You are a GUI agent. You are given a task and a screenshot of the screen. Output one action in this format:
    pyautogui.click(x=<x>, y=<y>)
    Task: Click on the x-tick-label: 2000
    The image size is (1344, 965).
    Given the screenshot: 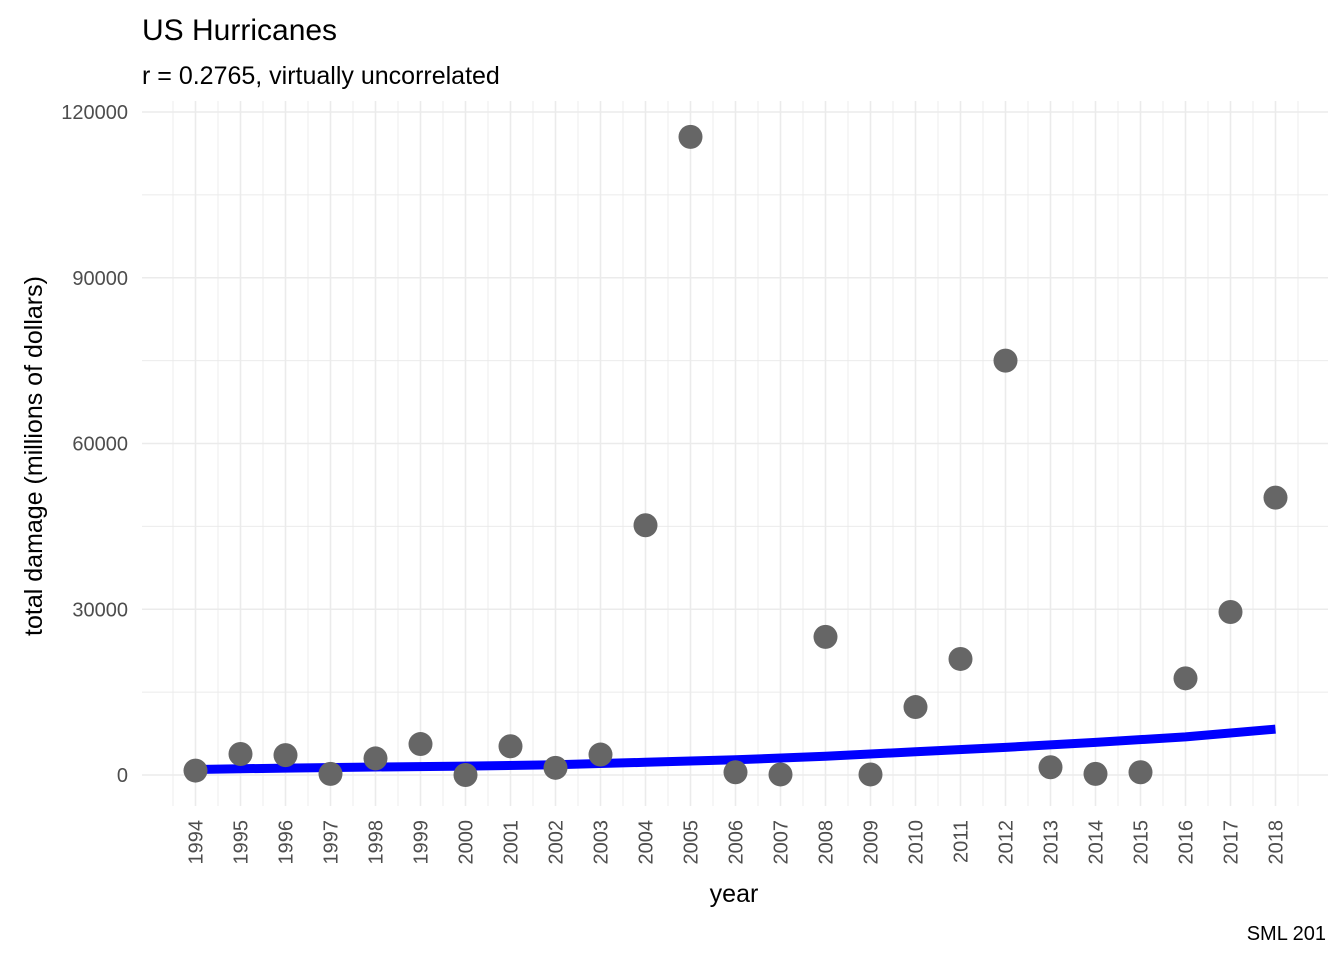 What is the action you would take?
    pyautogui.click(x=467, y=842)
    